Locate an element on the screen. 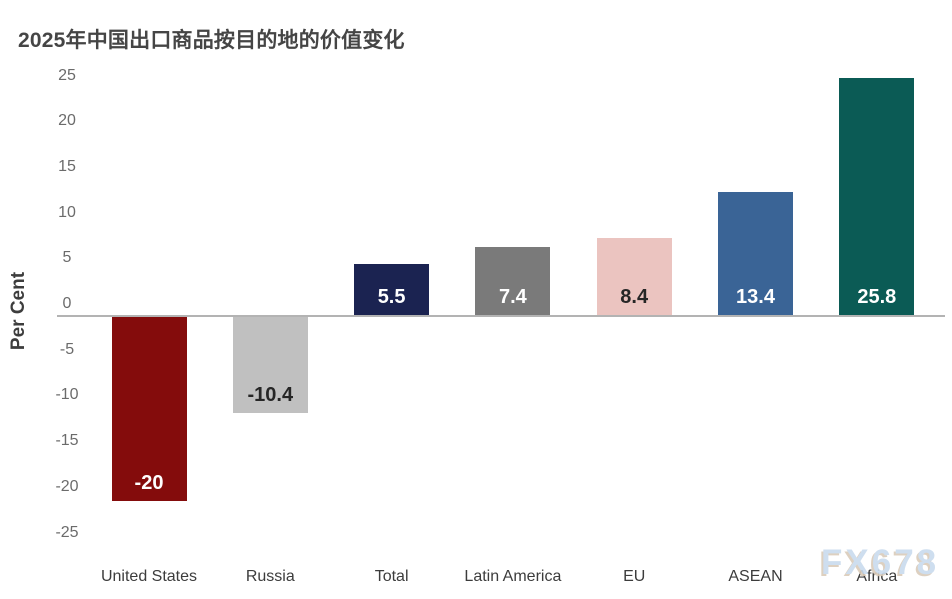 The height and width of the screenshot is (599, 952). bar-value-label: 7.4 is located at coordinates (512, 296).